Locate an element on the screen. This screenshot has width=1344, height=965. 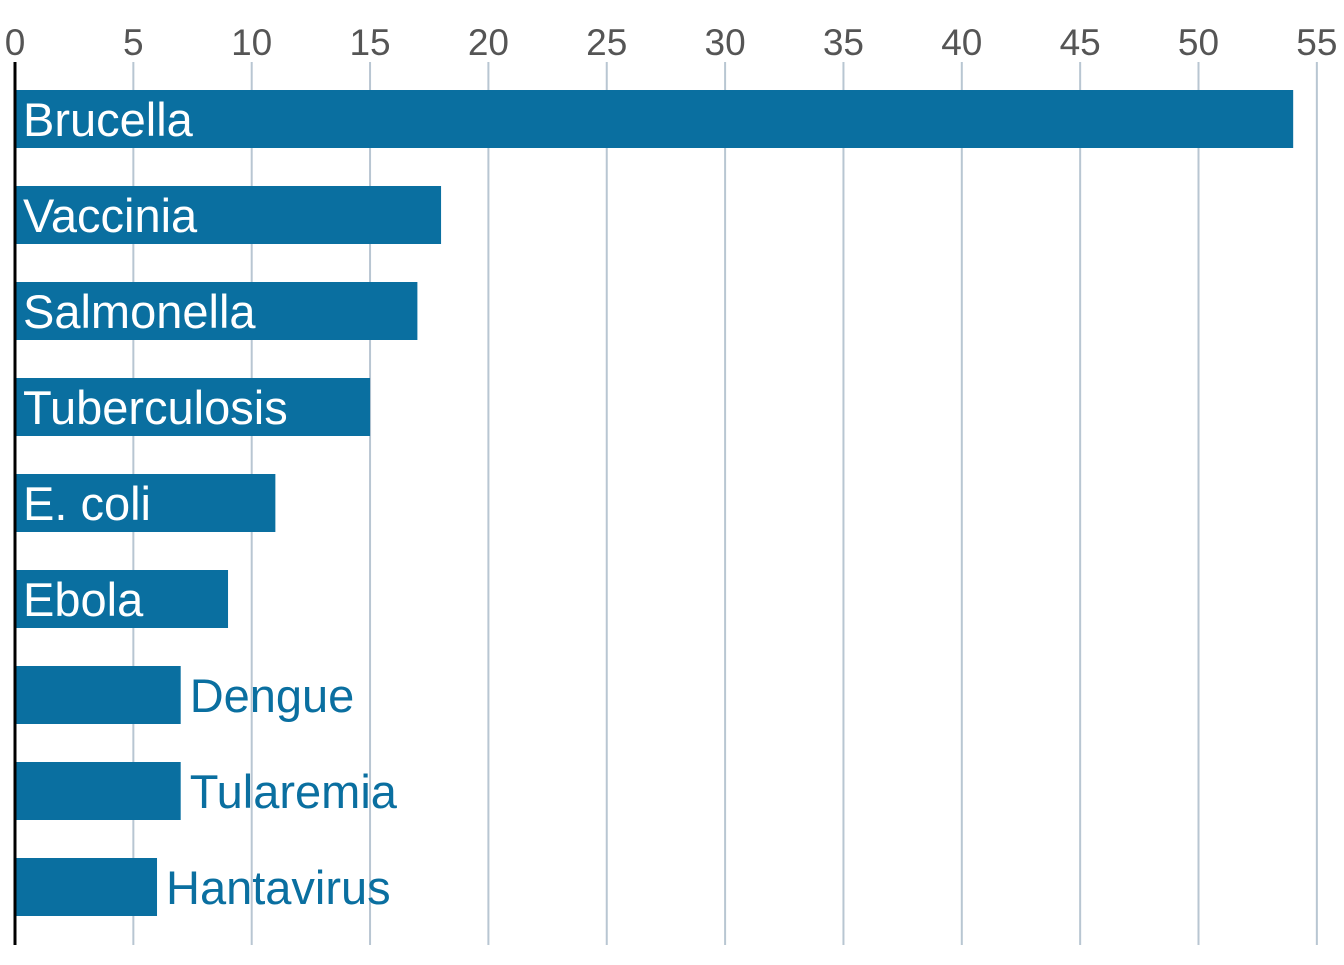
bar-e-coli is located at coordinates (145, 503).